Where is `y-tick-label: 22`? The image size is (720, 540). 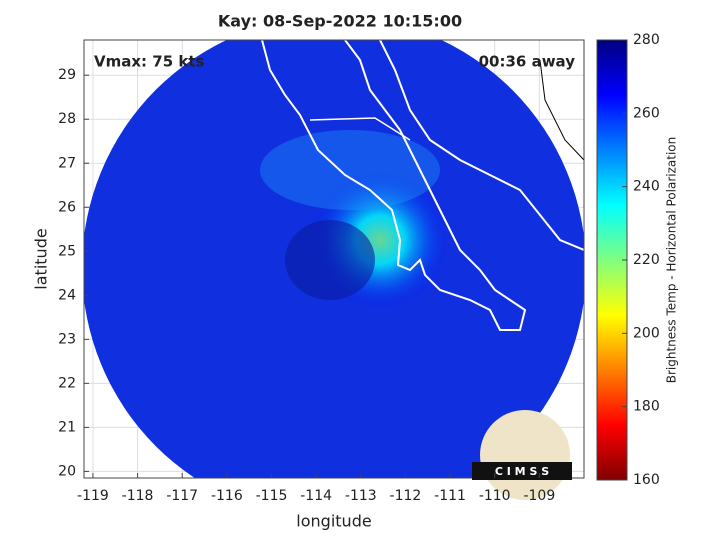 y-tick-label: 22 is located at coordinates (67, 383).